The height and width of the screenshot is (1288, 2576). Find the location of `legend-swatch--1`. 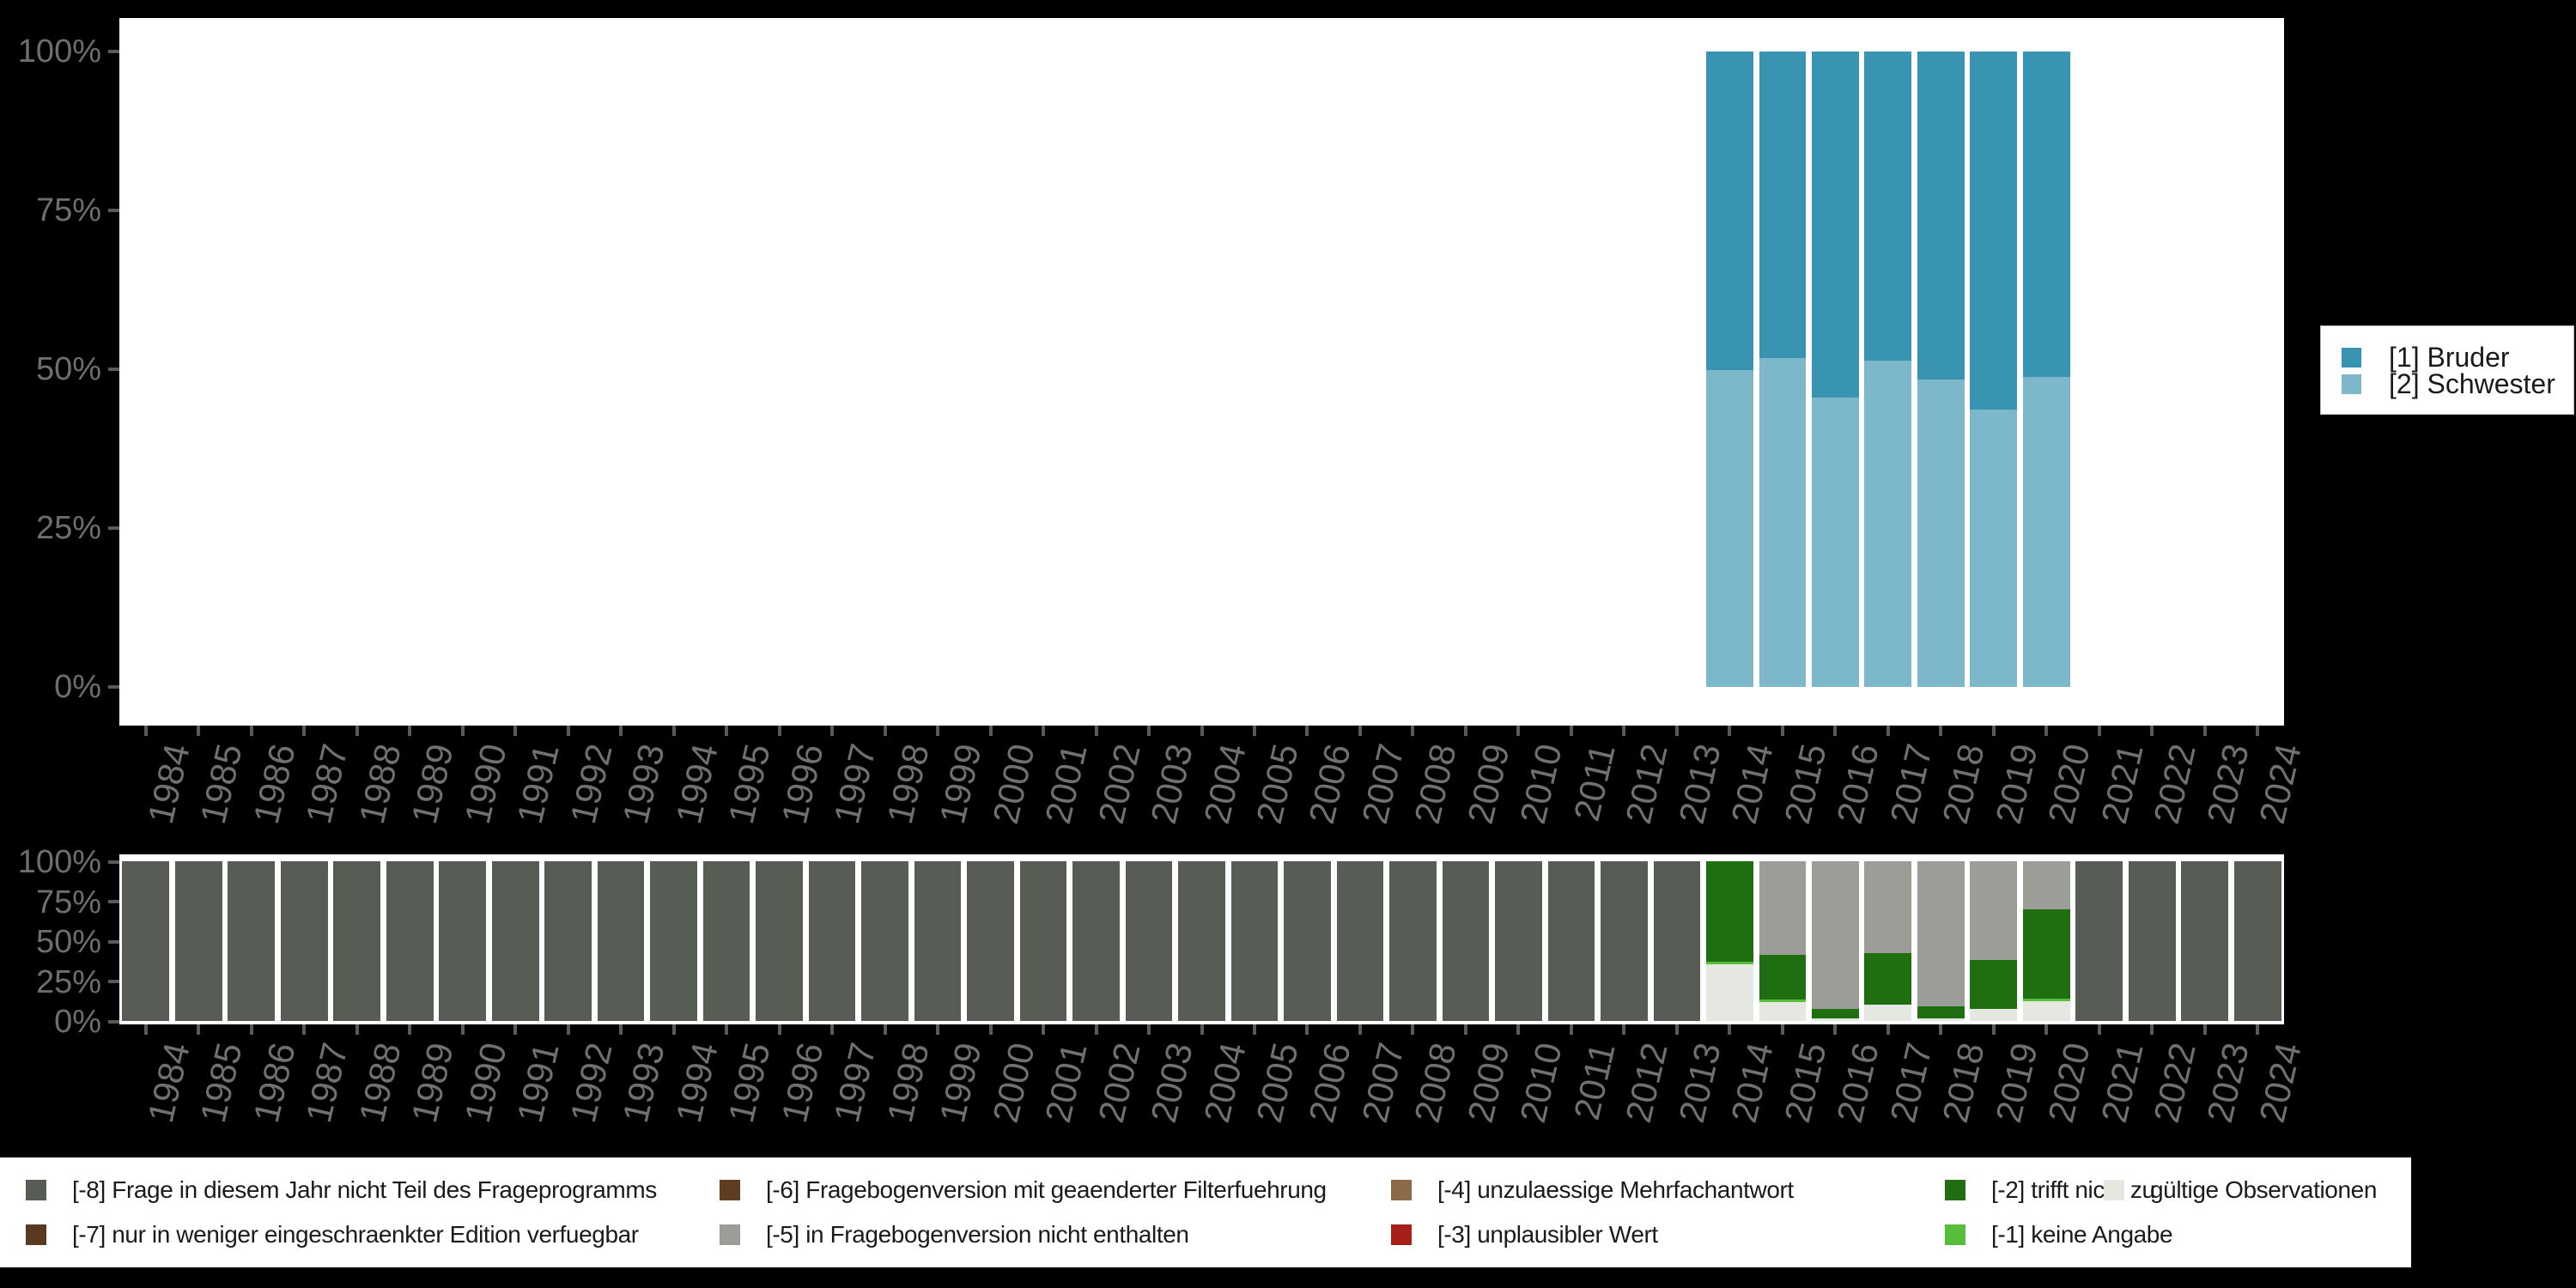

legend-swatch--1 is located at coordinates (1955, 1235).